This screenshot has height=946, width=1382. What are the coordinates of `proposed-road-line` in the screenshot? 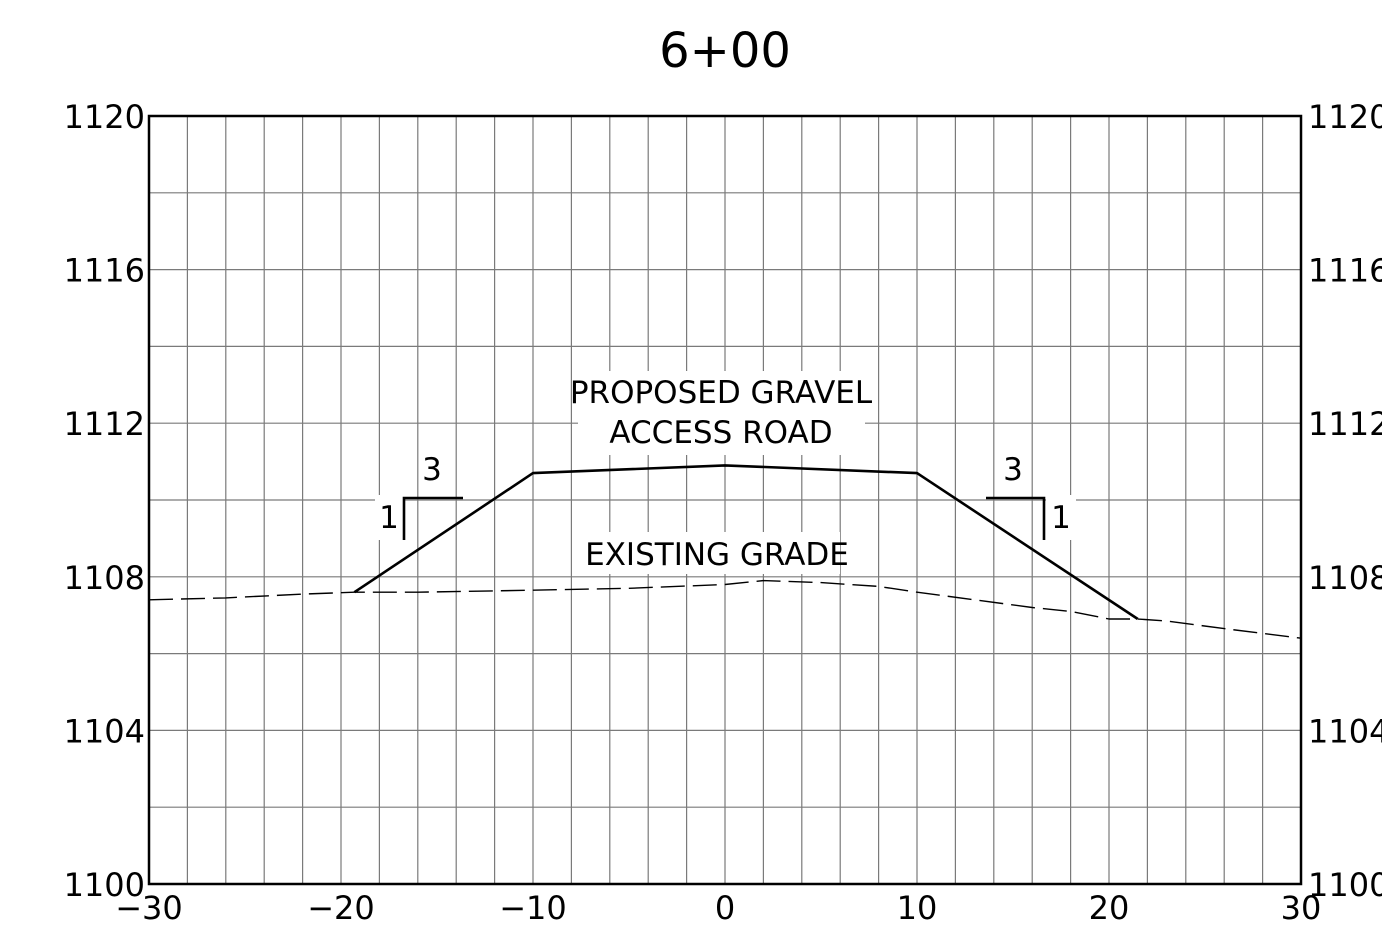 It's located at (746, 542).